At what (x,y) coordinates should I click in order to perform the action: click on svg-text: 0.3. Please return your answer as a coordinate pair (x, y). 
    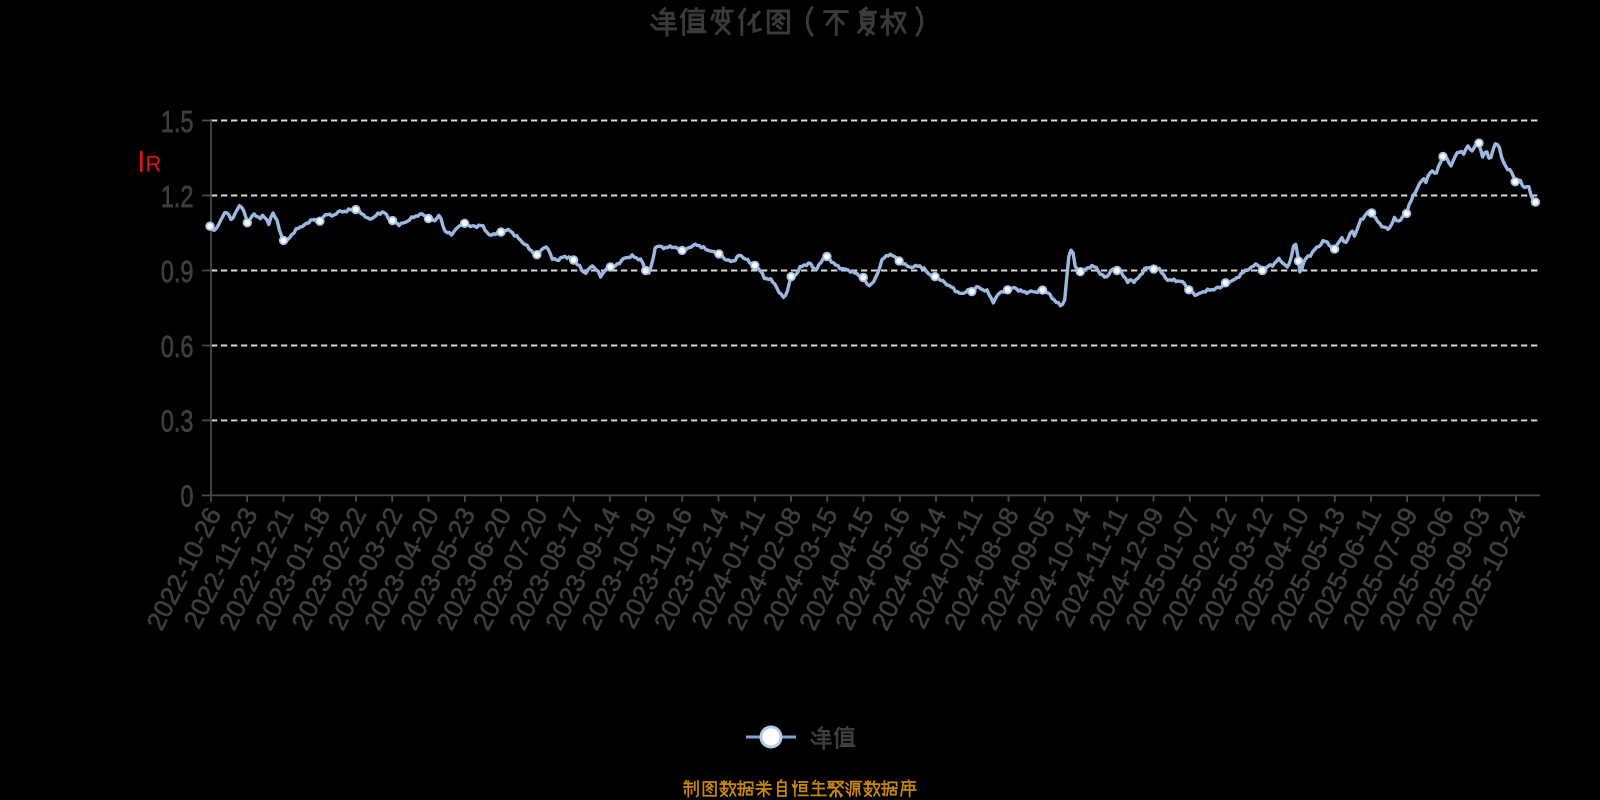
    Looking at the image, I should click on (177, 421).